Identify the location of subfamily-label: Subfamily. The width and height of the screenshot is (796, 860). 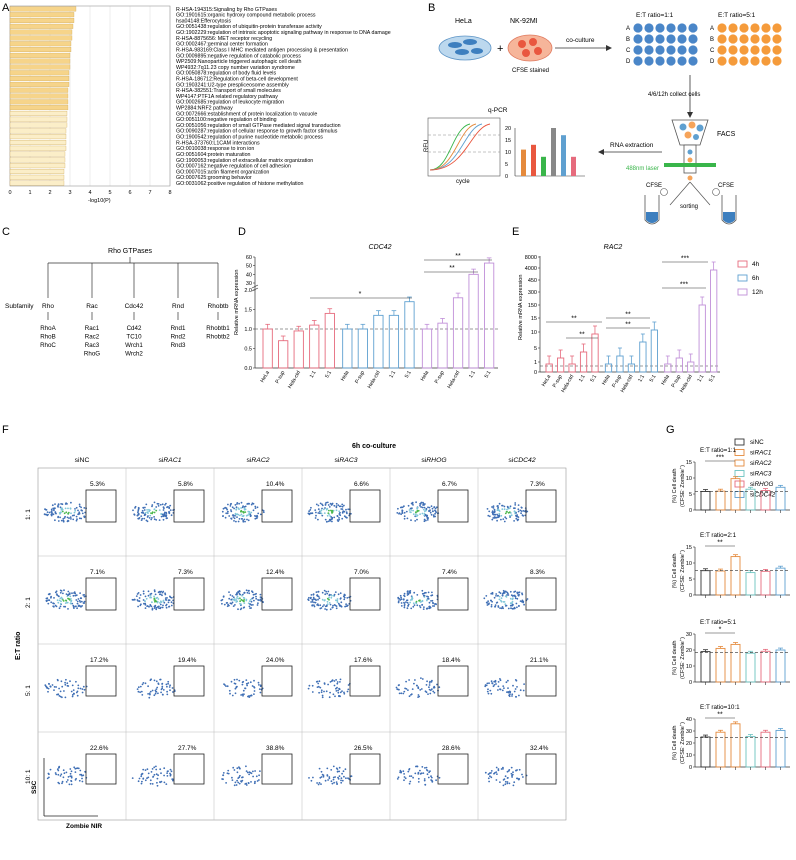
(19, 306).